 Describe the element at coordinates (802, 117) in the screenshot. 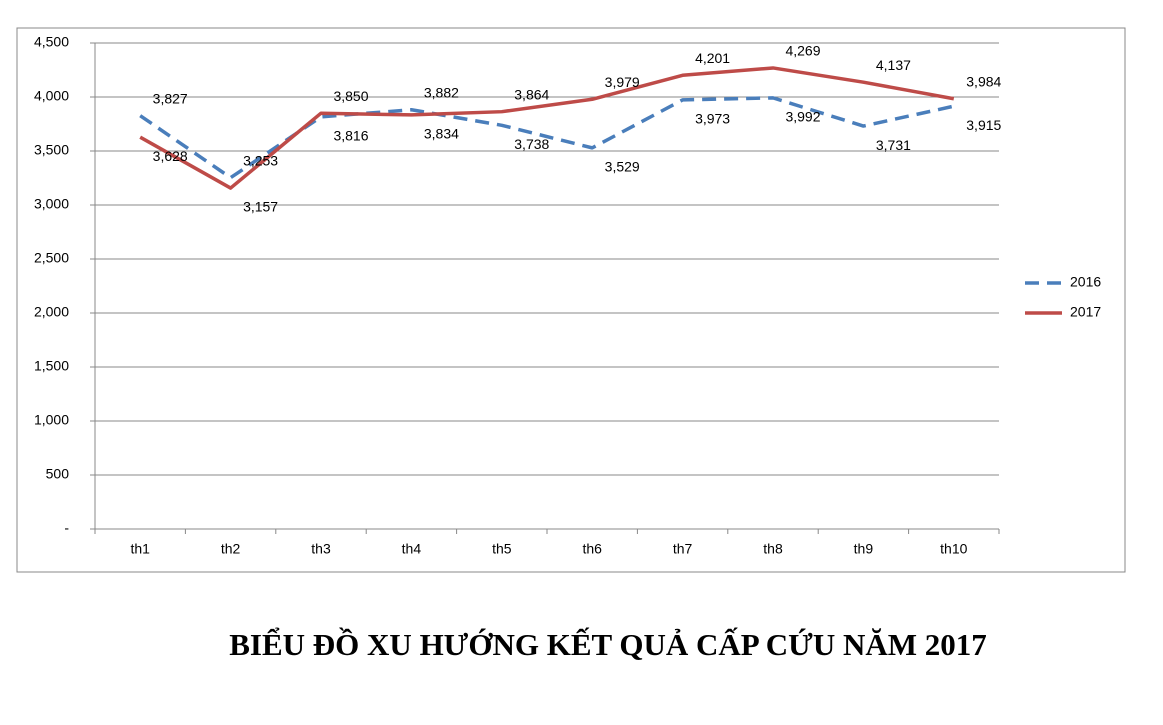

I see `data-label: 3,992` at that location.